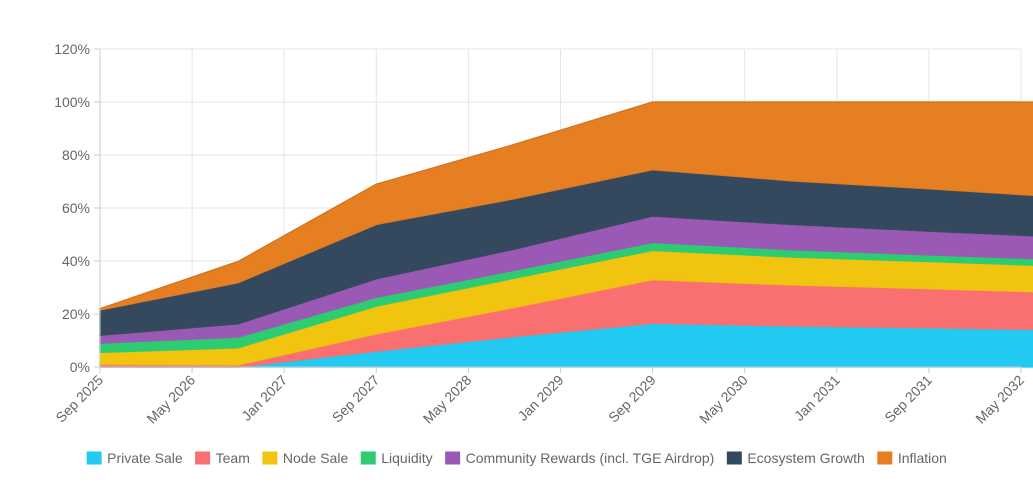 The height and width of the screenshot is (492, 1033). Describe the element at coordinates (922, 458) in the screenshot. I see `legend-label: Inflation` at that location.